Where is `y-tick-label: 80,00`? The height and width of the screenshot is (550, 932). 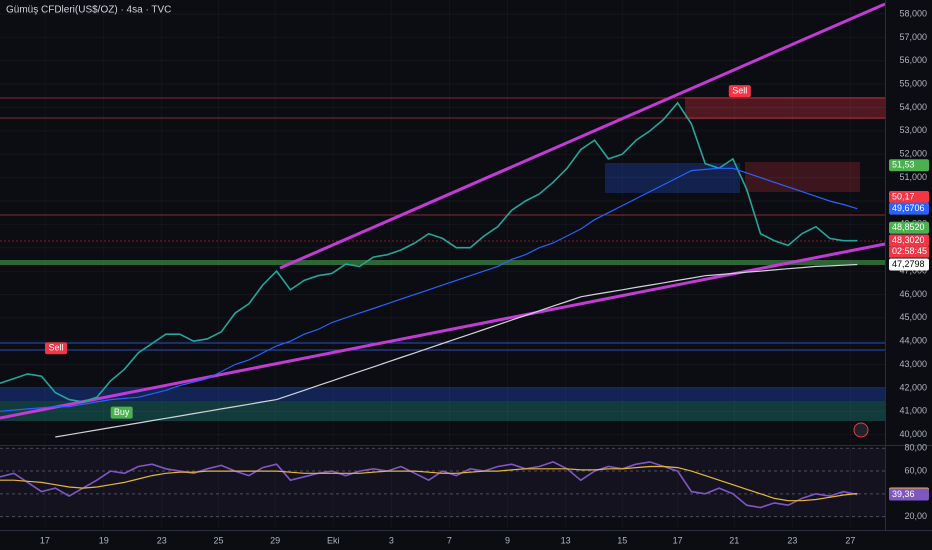
y-tick-label: 80,00 is located at coordinates (915, 448).